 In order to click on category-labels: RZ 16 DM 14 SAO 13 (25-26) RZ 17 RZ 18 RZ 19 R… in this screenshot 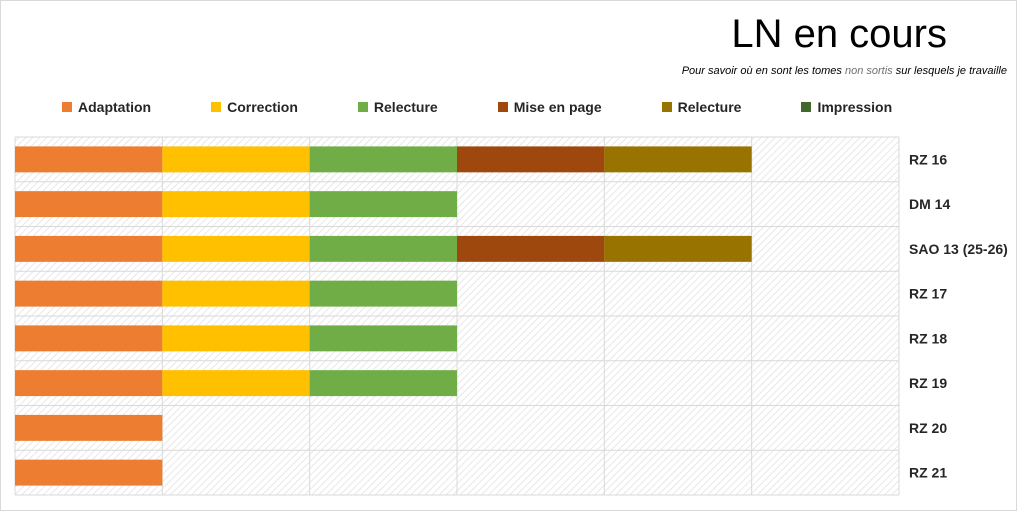, I will do `click(958, 315)`.